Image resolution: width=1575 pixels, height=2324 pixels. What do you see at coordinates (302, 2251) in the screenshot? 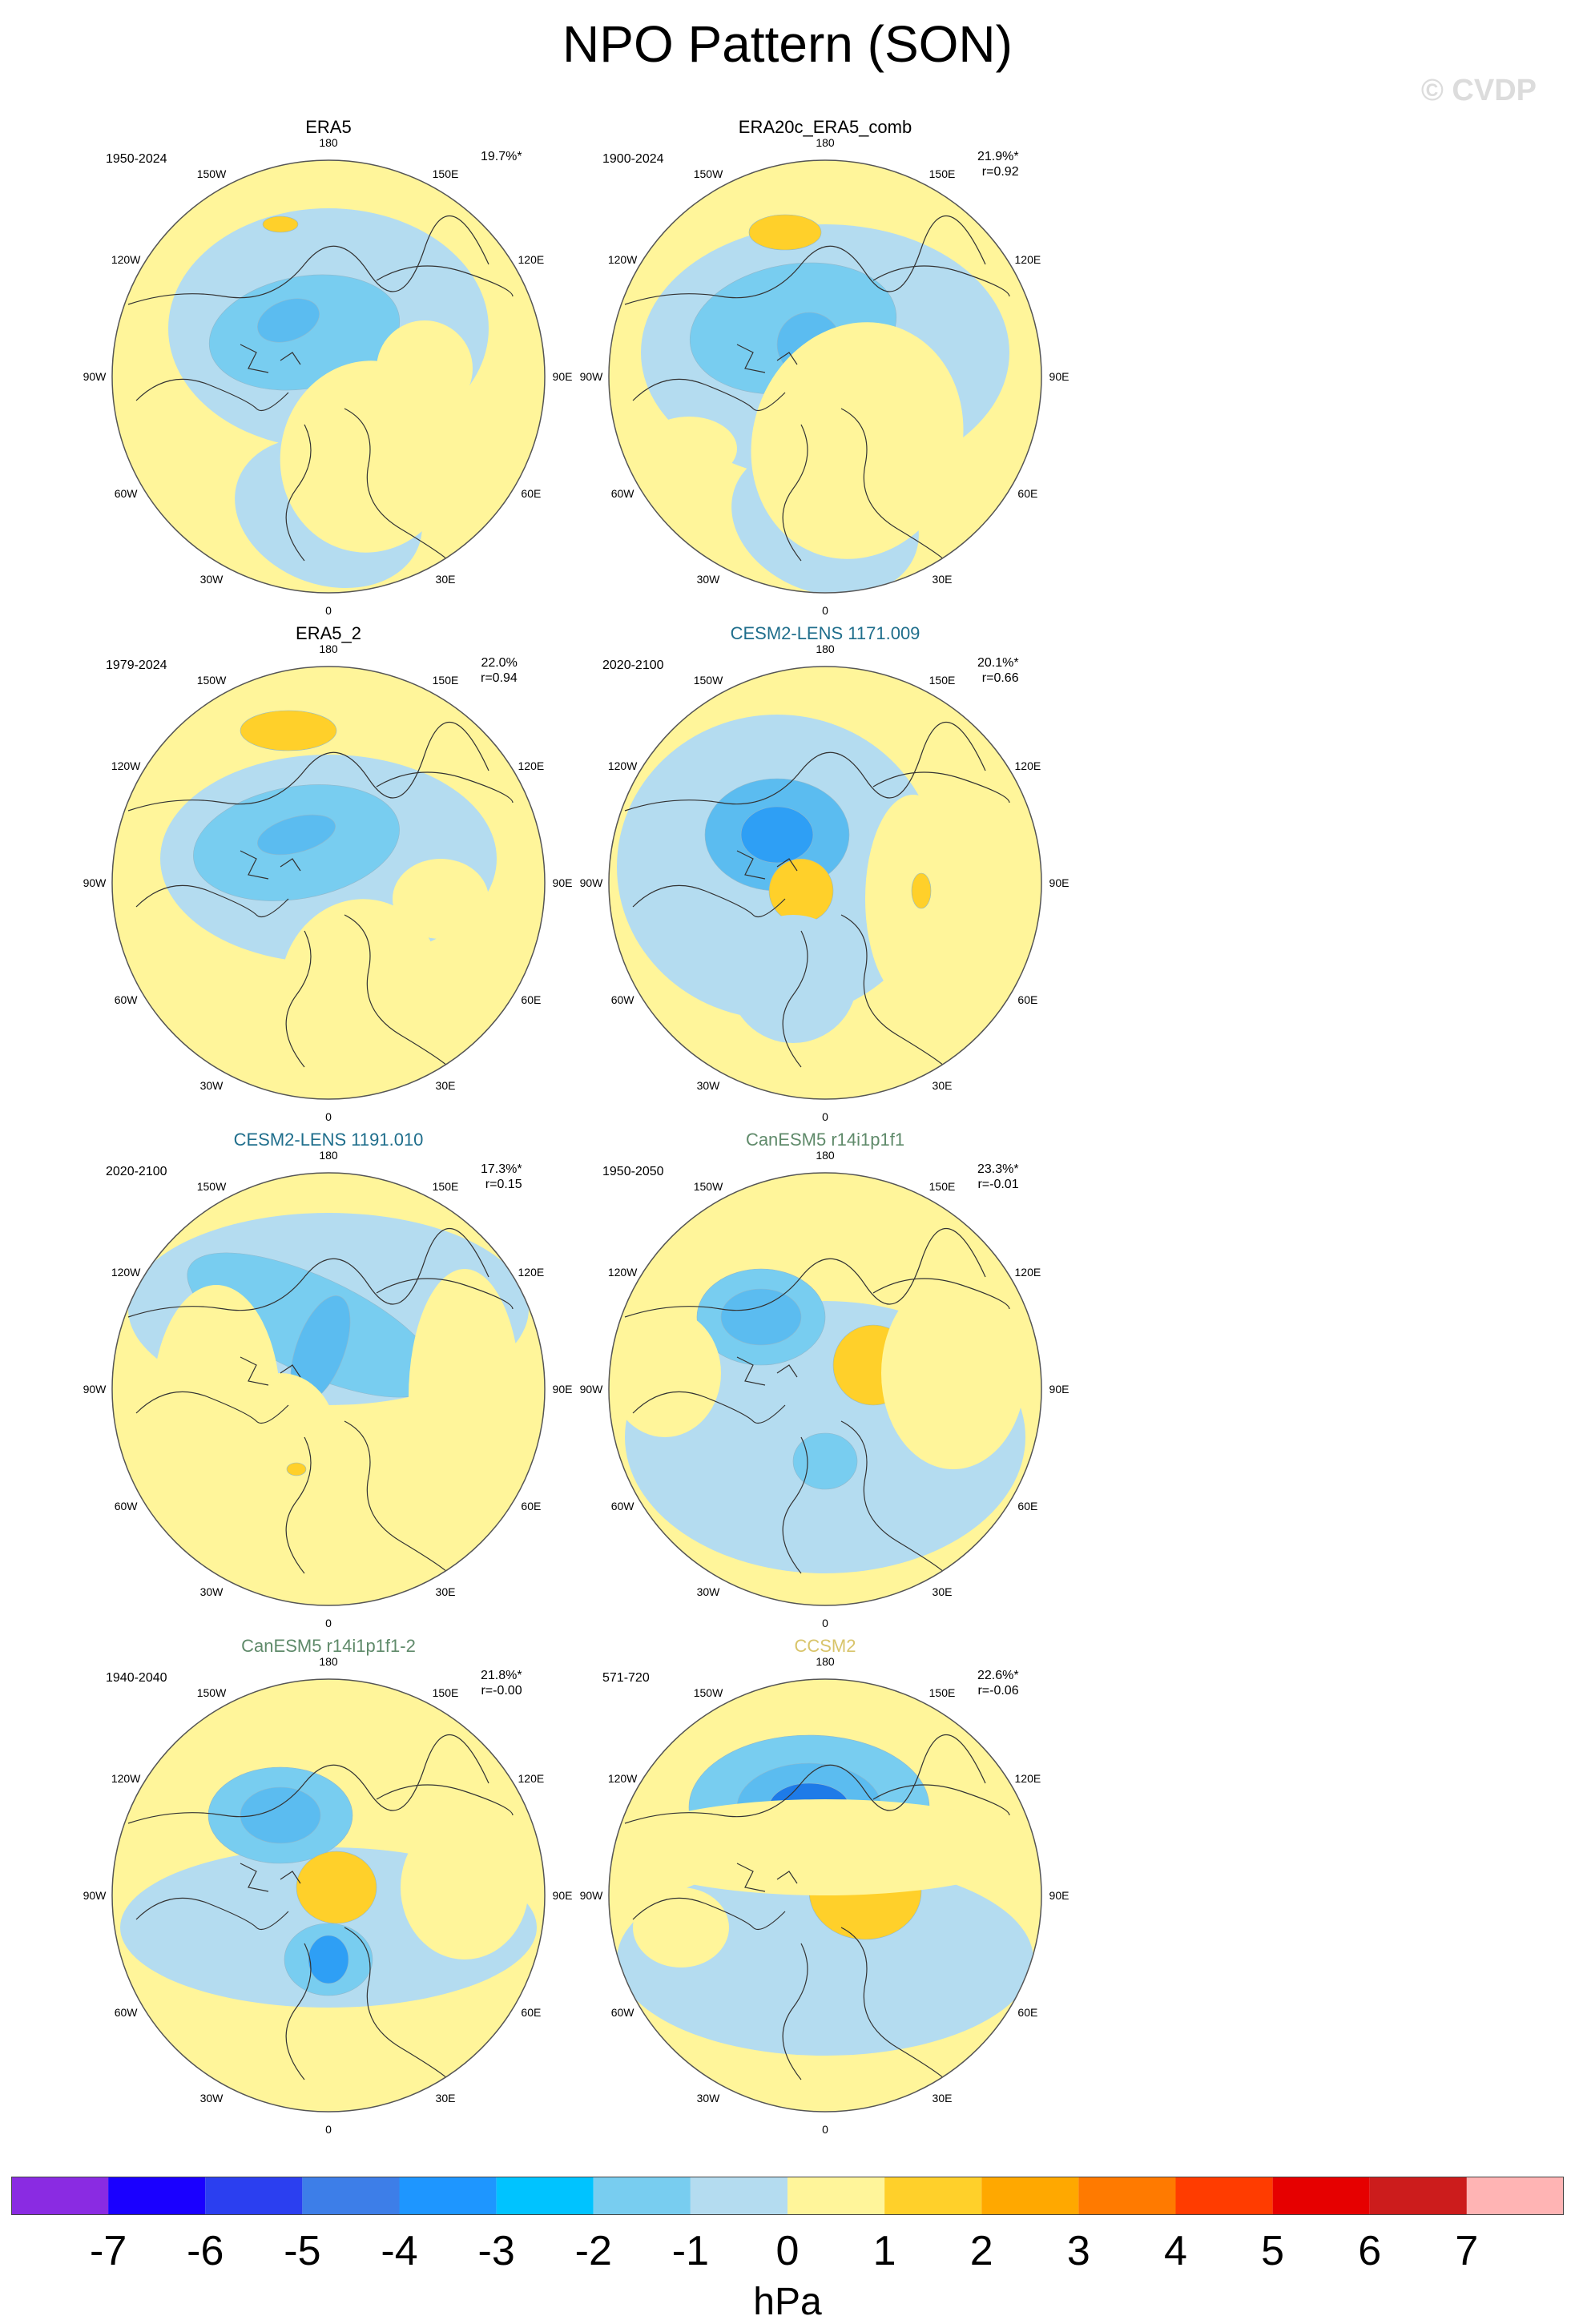
I see `colorbar-tick-label: -5` at bounding box center [302, 2251].